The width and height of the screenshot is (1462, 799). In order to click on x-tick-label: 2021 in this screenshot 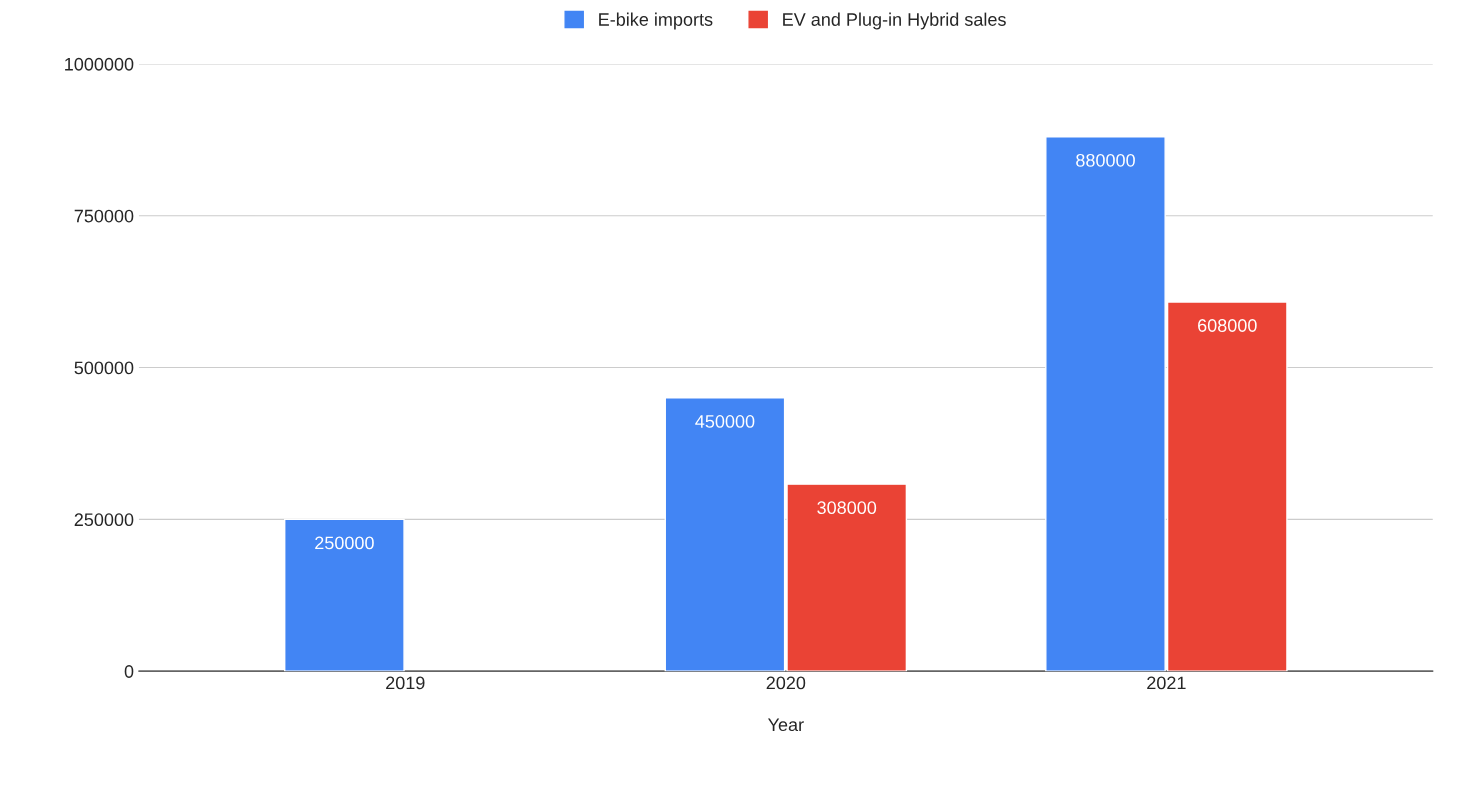, I will do `click(1166, 683)`.